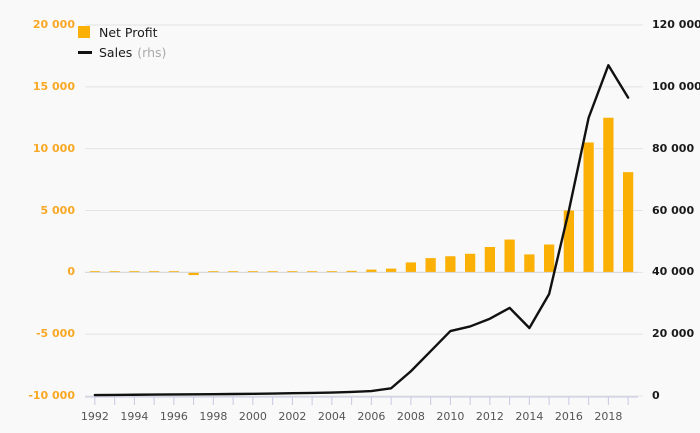 The image size is (700, 433). Describe the element at coordinates (673, 272) in the screenshot. I see `y-axis-right-label: 40 000` at that location.